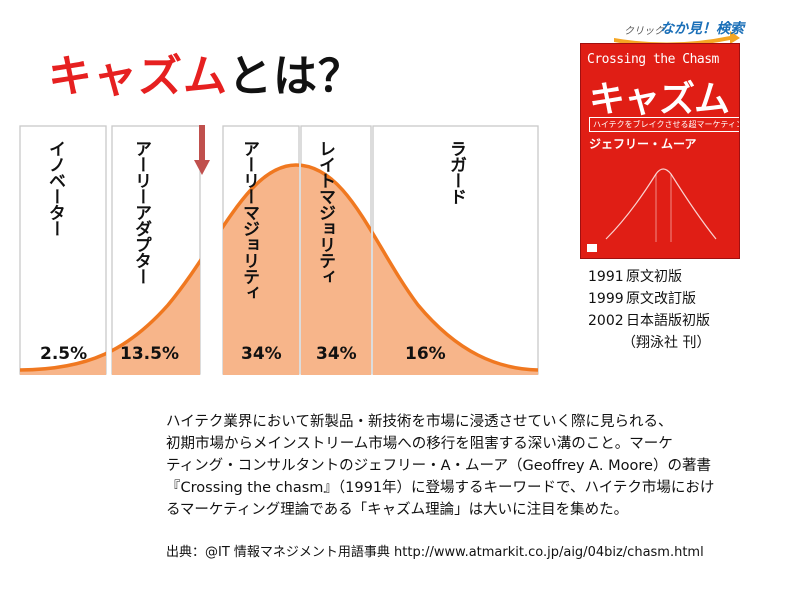  Describe the element at coordinates (55, 188) in the screenshot. I see `column-label-innovators: イノベーター` at that location.